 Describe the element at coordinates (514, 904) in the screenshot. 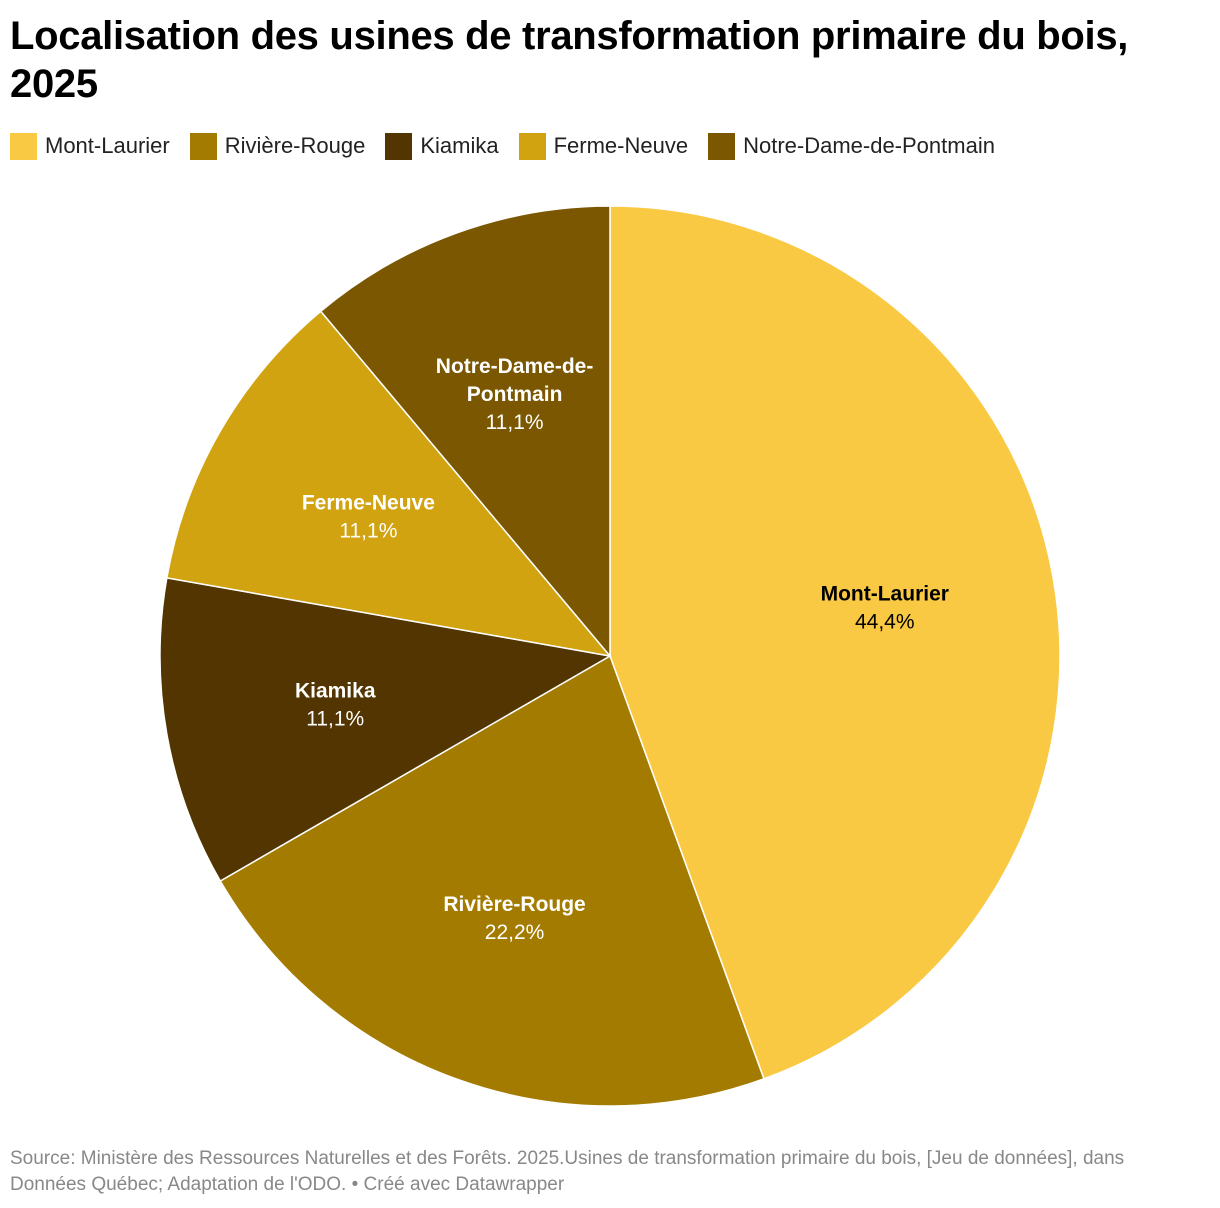

I see `slice-label-name: Rivière-Rouge` at that location.